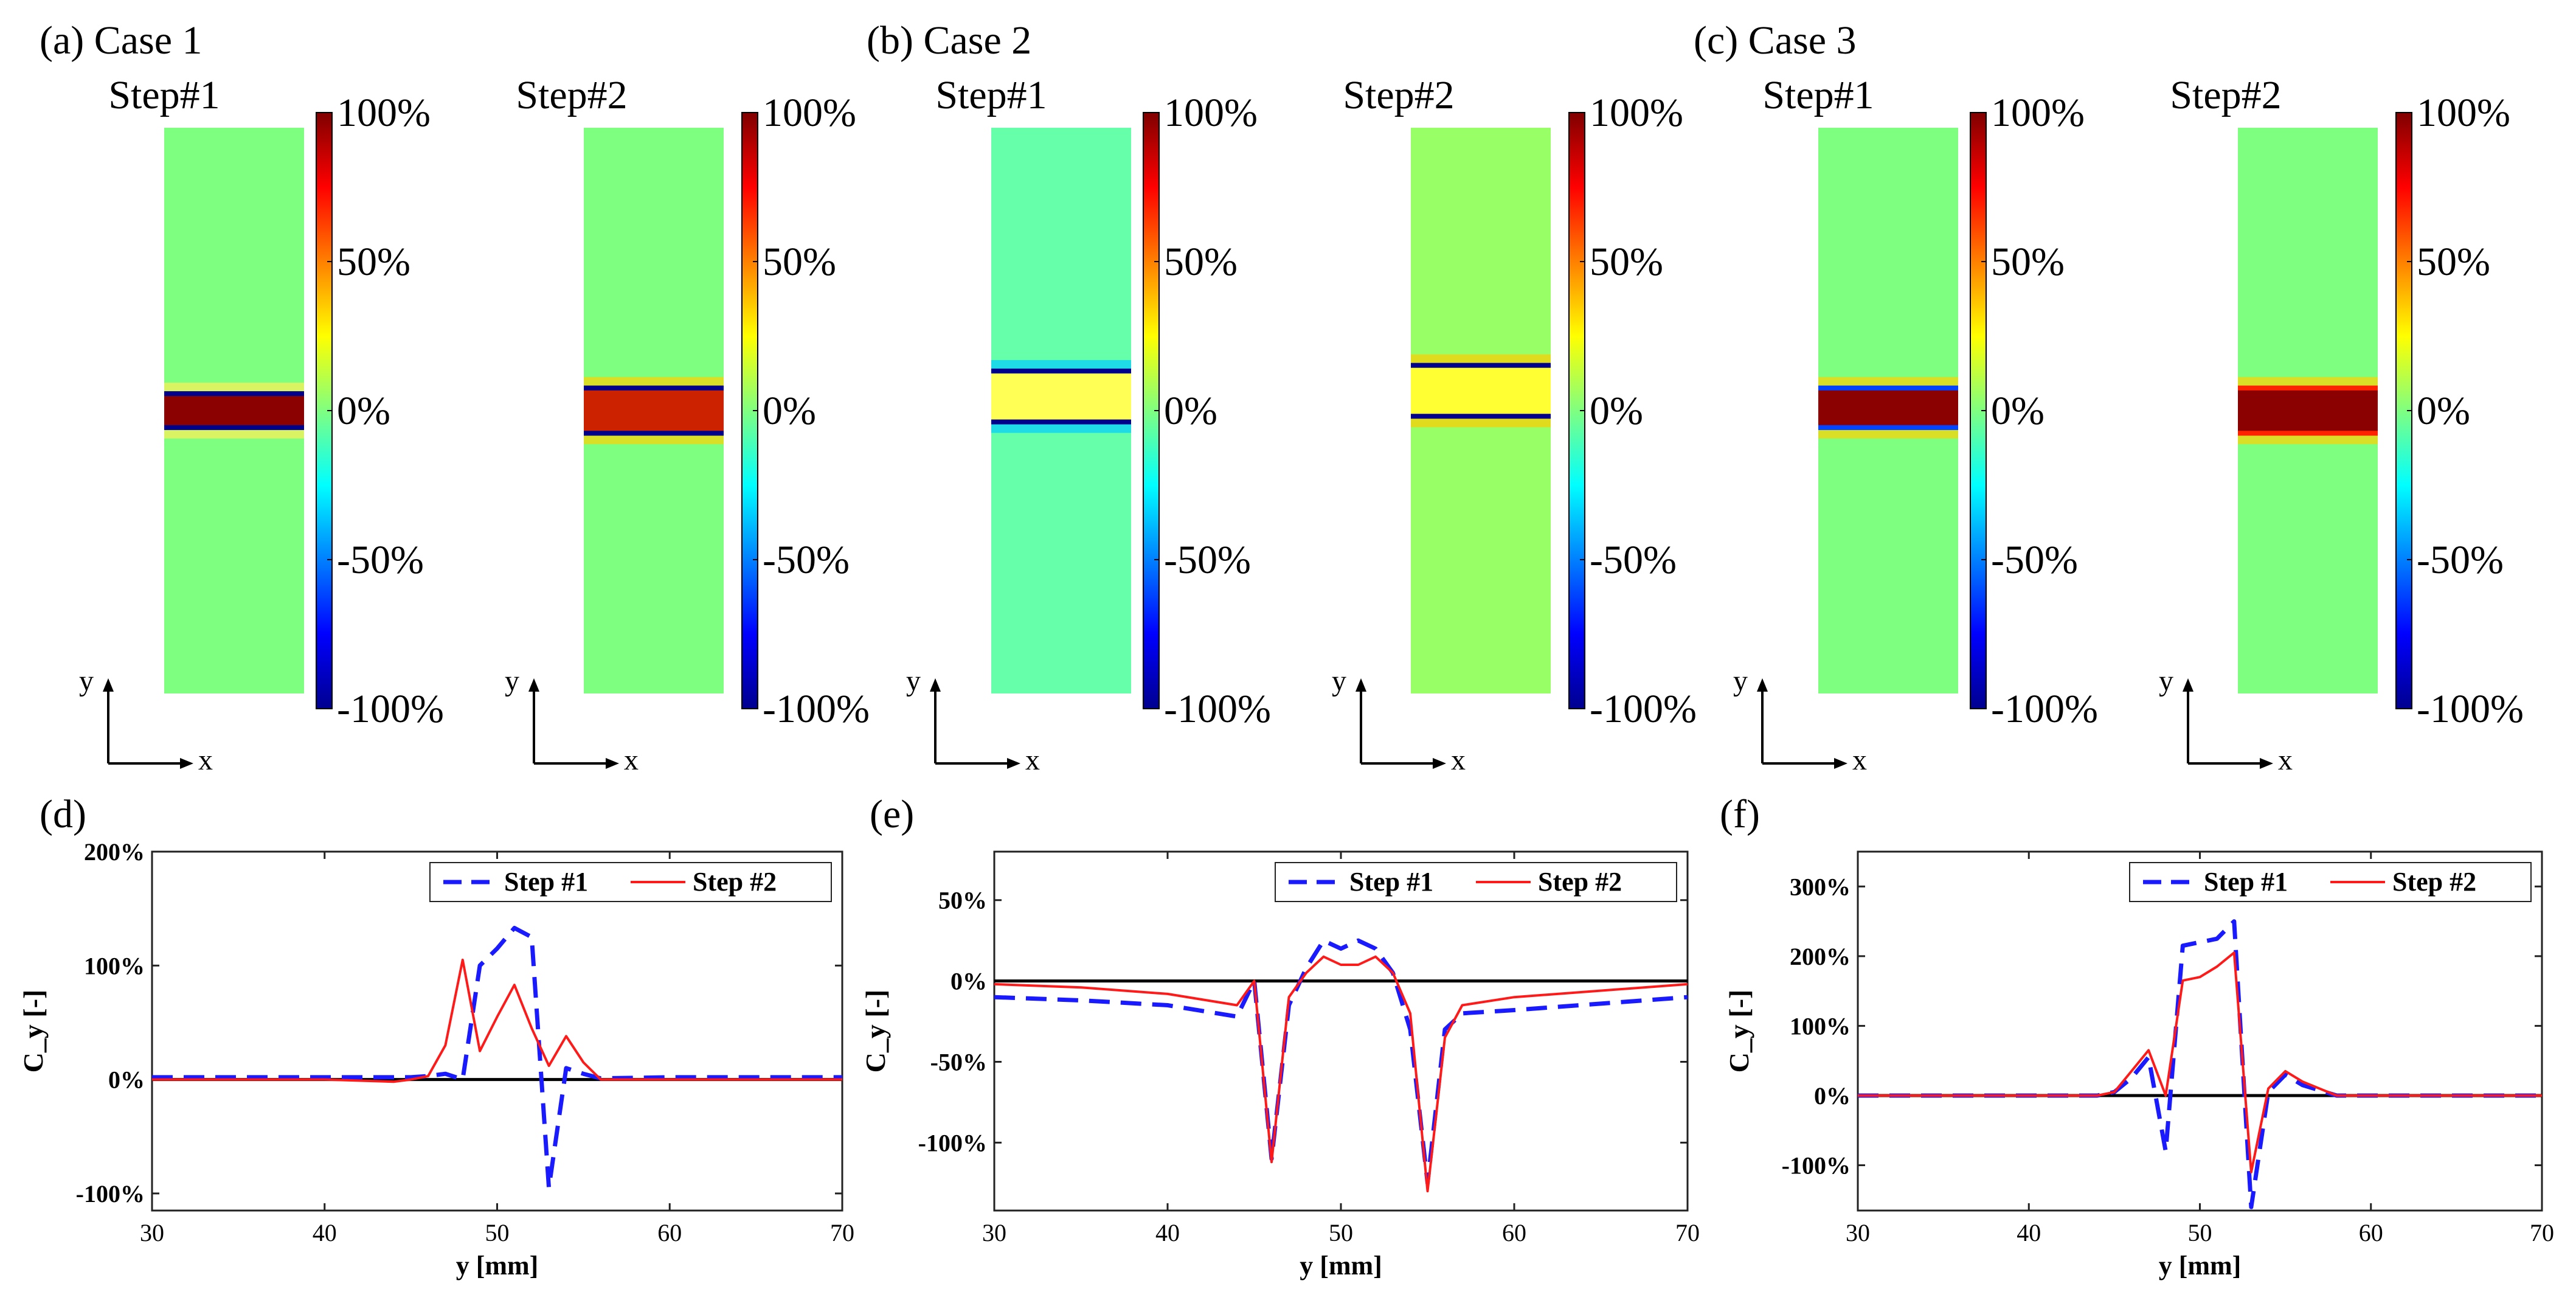 Image resolution: width=2576 pixels, height=1303 pixels. I want to click on panel-label: (b) Case 2, so click(949, 40).